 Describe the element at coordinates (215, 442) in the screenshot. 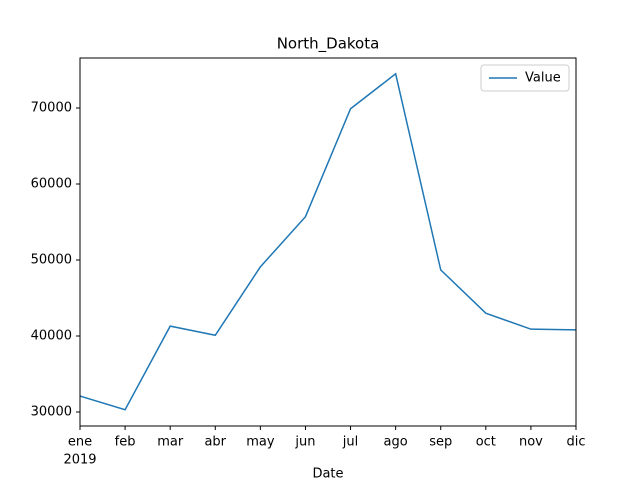

I see `x-tick-label: abr` at that location.